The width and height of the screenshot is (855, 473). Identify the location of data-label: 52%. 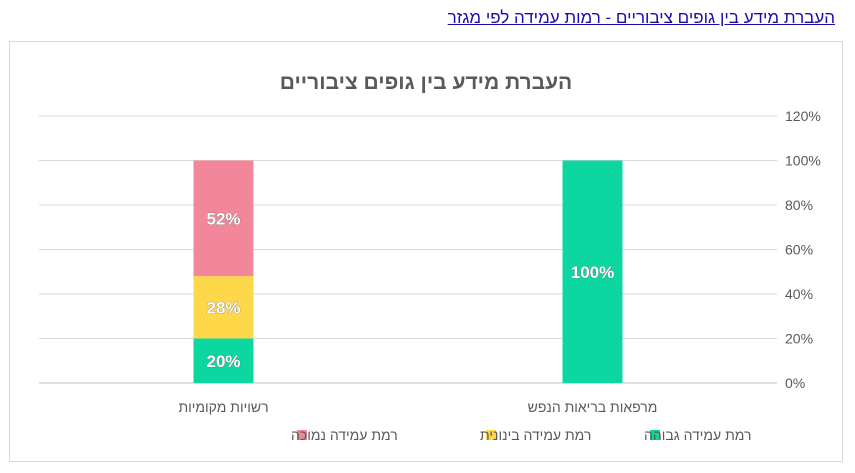
(223, 218).